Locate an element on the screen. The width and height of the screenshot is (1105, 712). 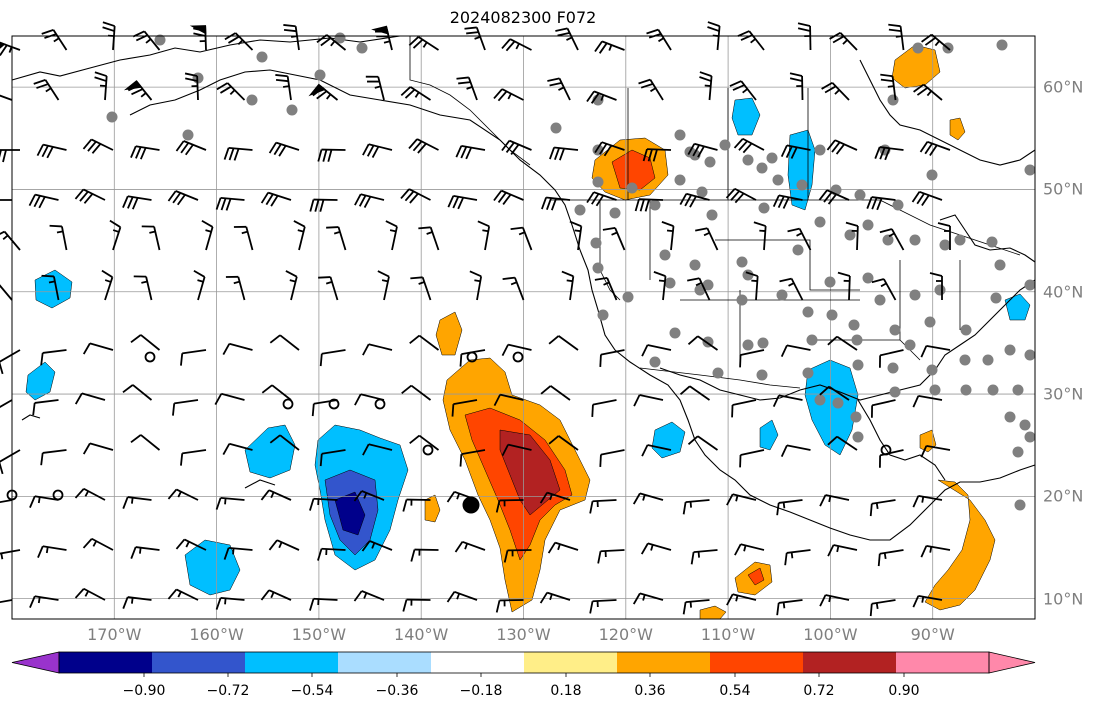
colorbar-extend-min is located at coordinates (35, 662).